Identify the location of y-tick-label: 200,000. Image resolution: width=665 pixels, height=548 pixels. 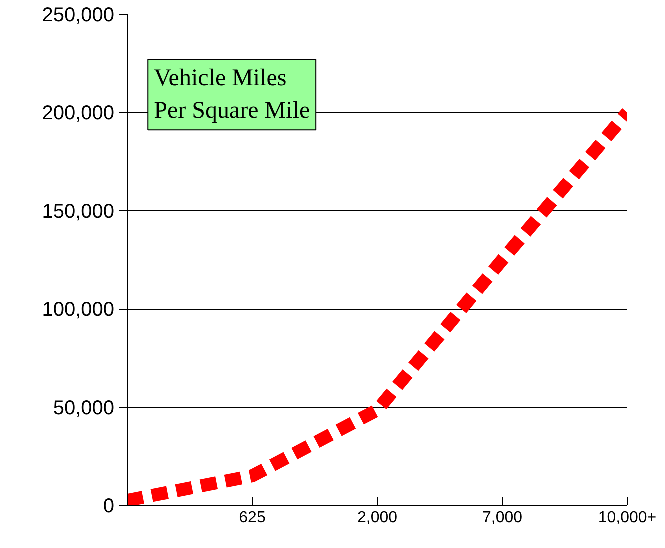
(78, 113).